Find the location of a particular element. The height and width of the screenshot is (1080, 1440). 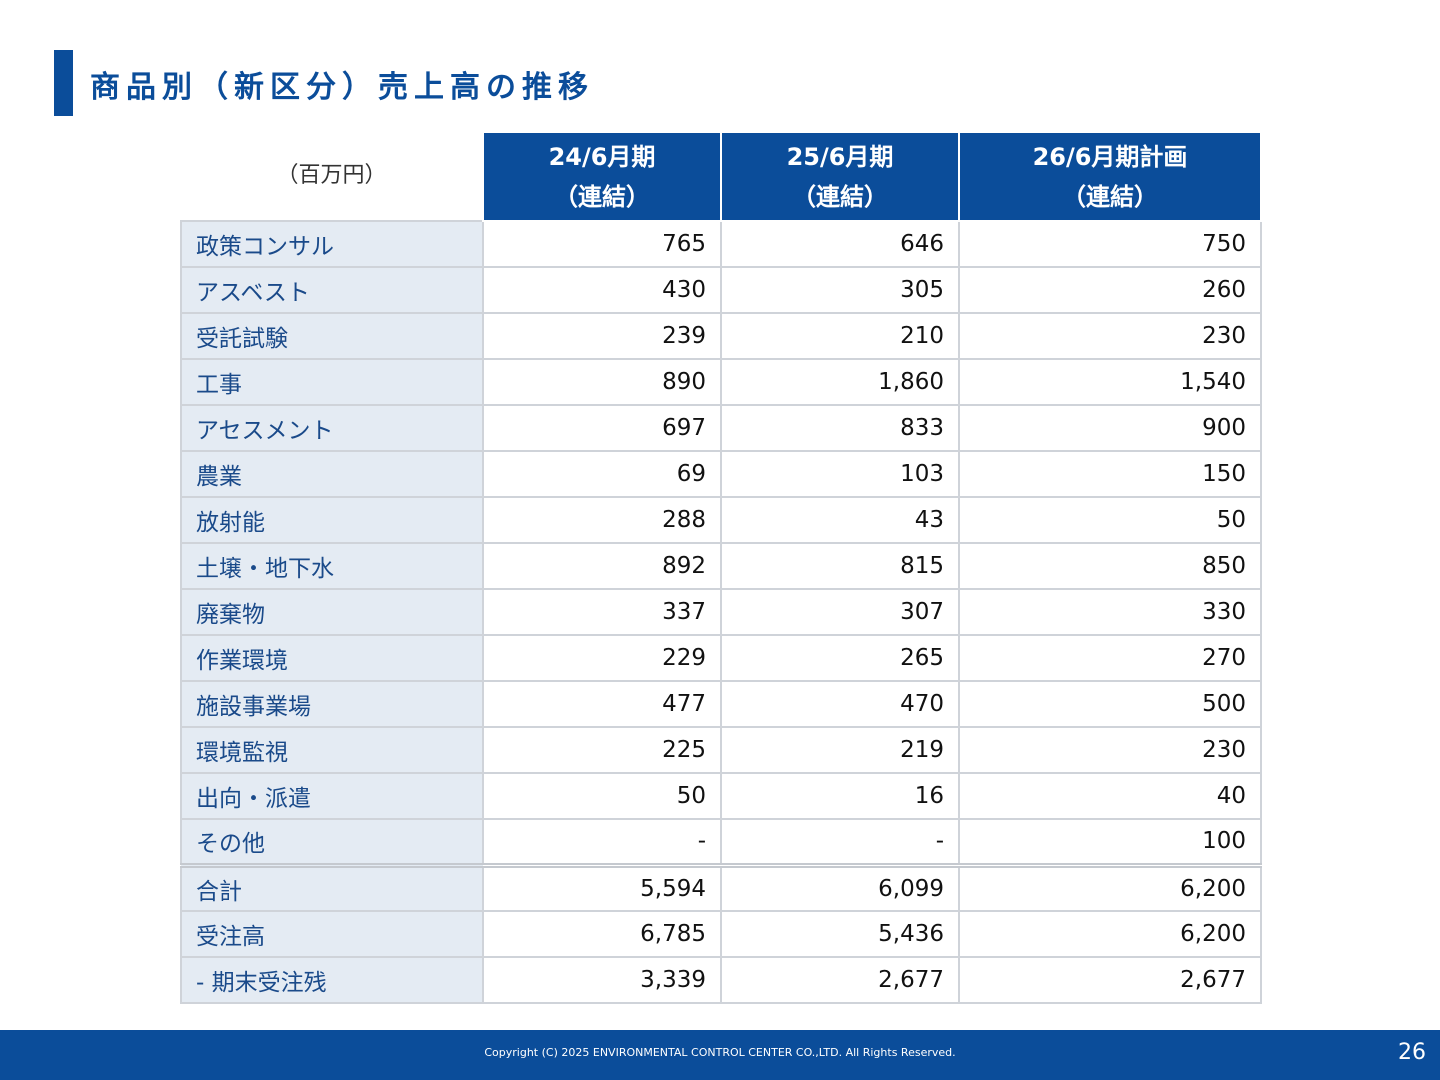

value-cell: 265 is located at coordinates (840, 658).